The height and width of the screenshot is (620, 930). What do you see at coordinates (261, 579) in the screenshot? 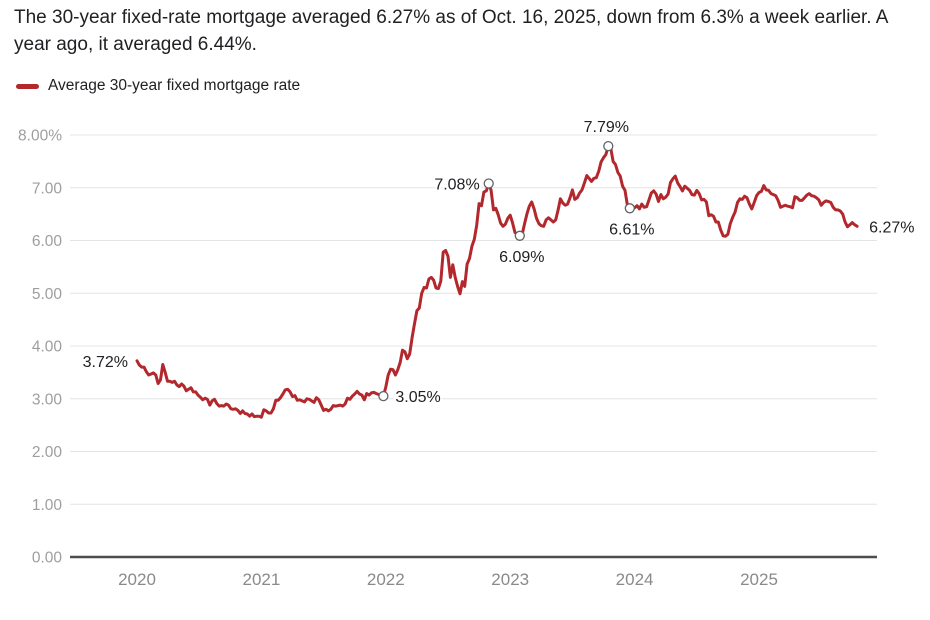
I see `x-tick-label: 2021` at bounding box center [261, 579].